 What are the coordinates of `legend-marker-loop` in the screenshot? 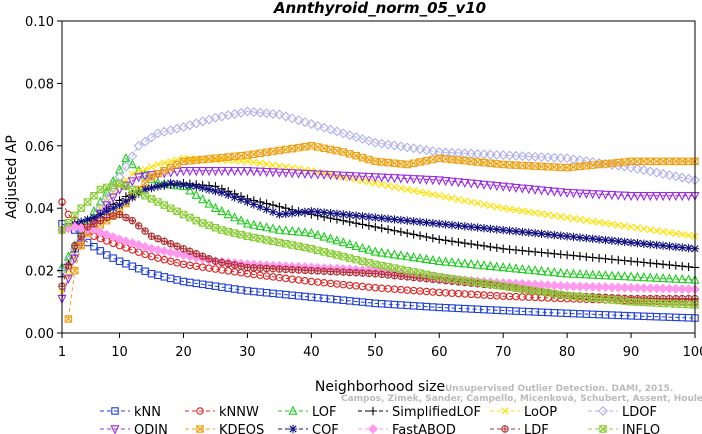 It's located at (505, 411).